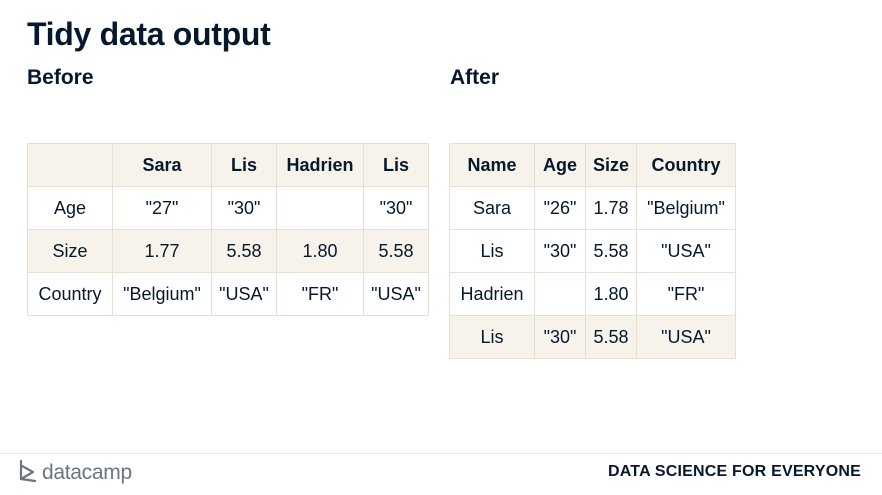  I want to click on table-cell: 1.77, so click(162, 251).